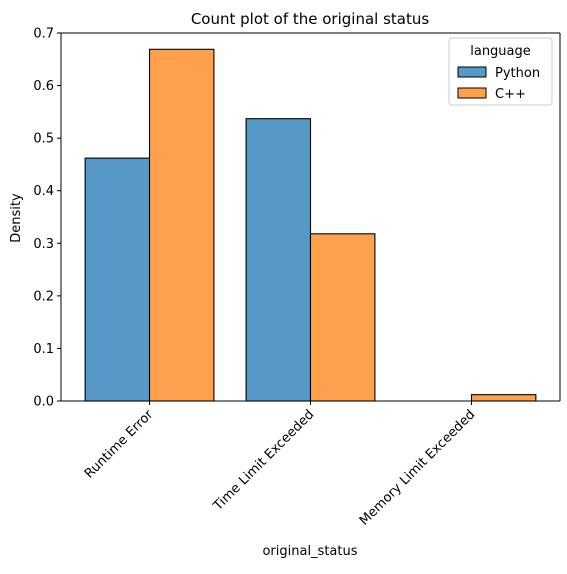  What do you see at coordinates (500, 51) in the screenshot?
I see `legend-title: language` at bounding box center [500, 51].